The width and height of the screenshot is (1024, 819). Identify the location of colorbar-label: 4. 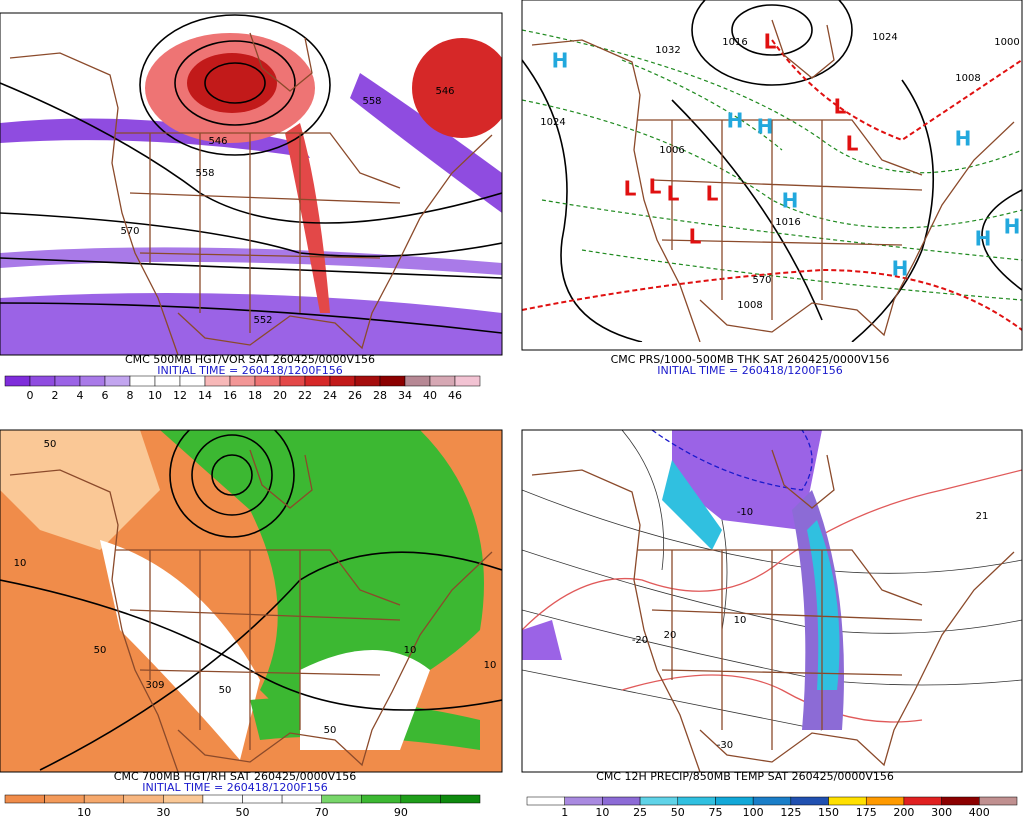
(80, 395).